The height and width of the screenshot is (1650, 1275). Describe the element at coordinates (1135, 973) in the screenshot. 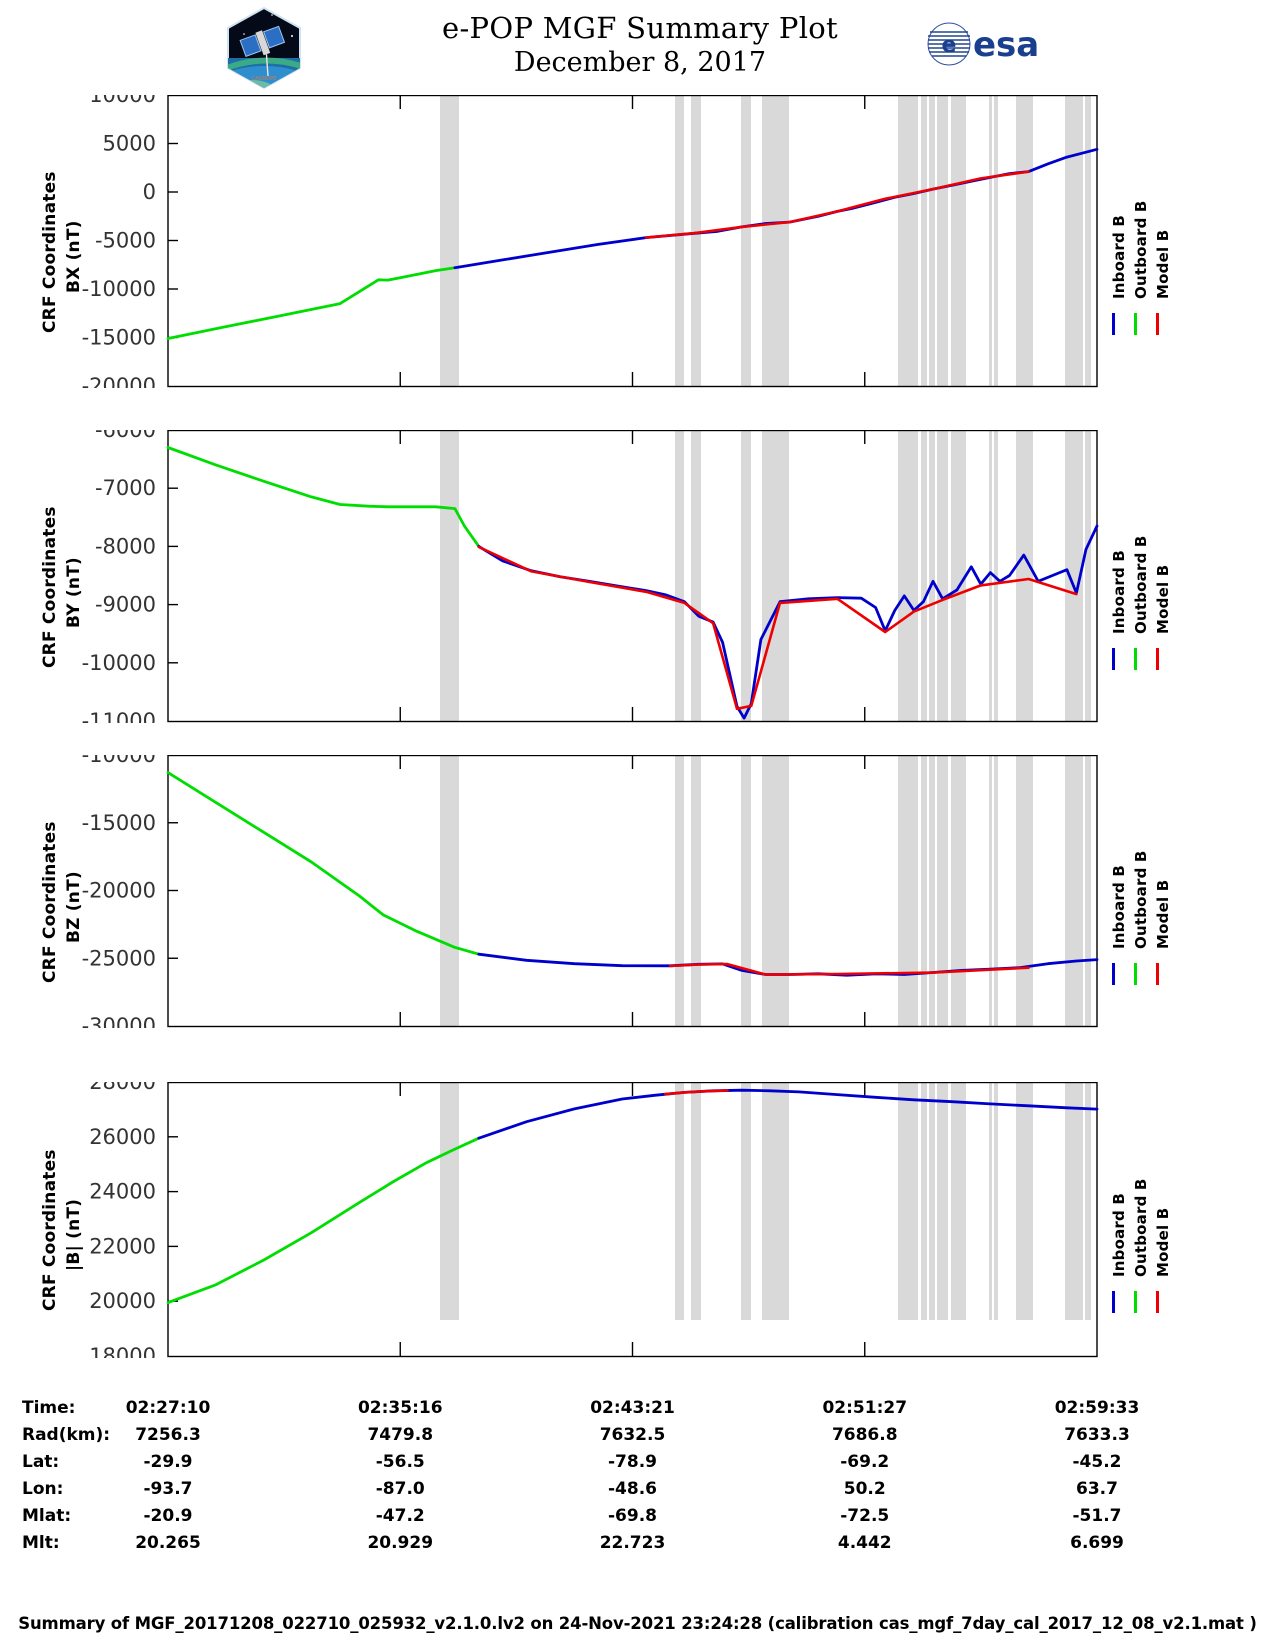

I see `legend-swatch-outboard` at that location.